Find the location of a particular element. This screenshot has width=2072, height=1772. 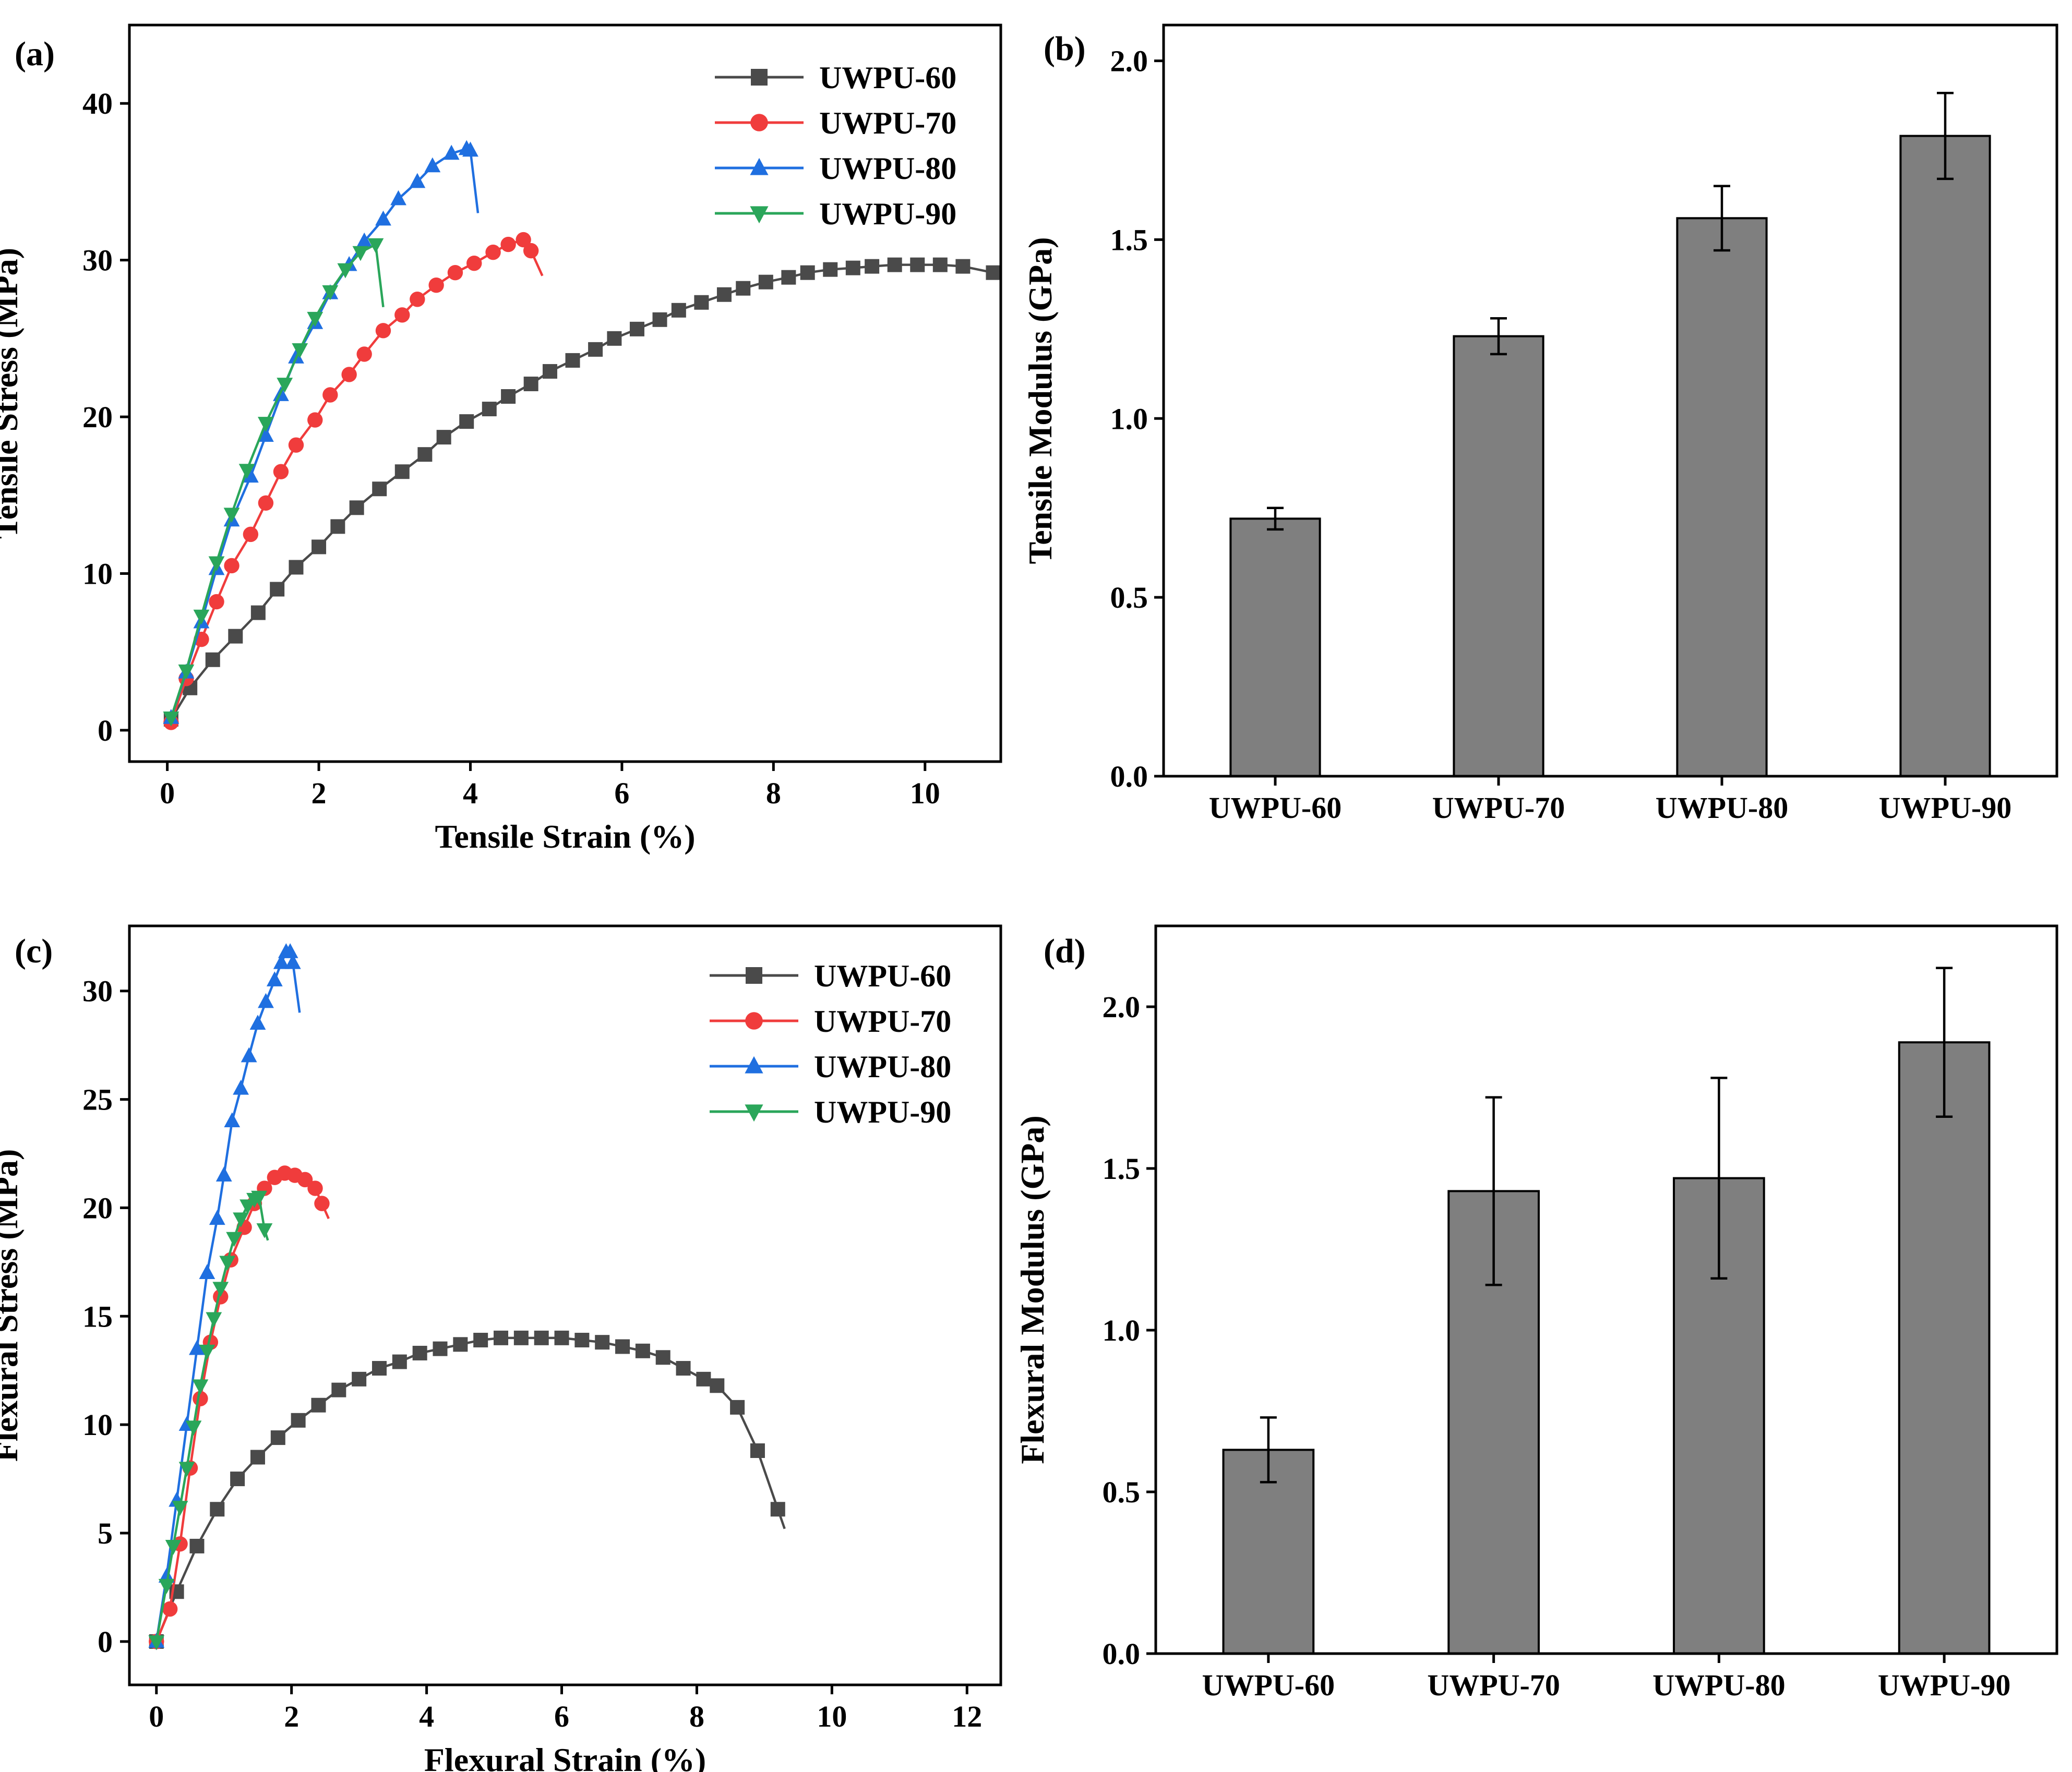

y-tick-label: 20 is located at coordinates (97, 417).